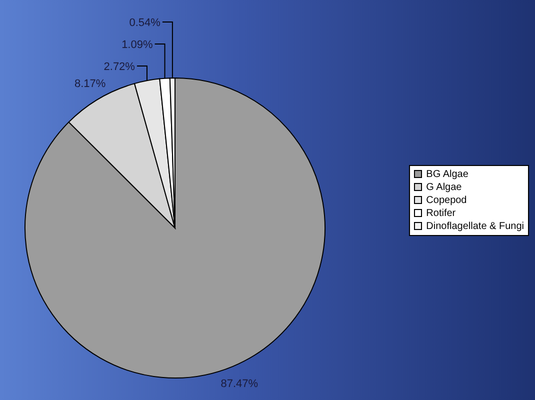  I want to click on data-label: 8.17%, so click(90, 84).